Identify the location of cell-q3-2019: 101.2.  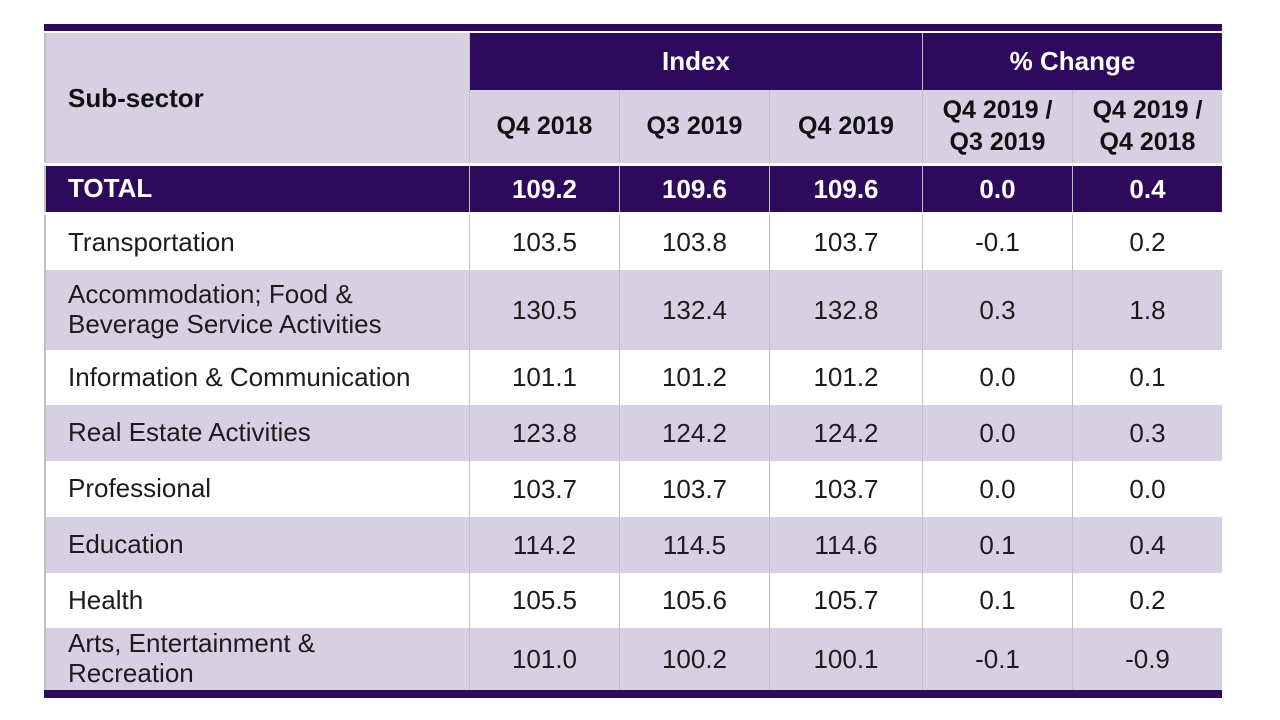
(694, 377).